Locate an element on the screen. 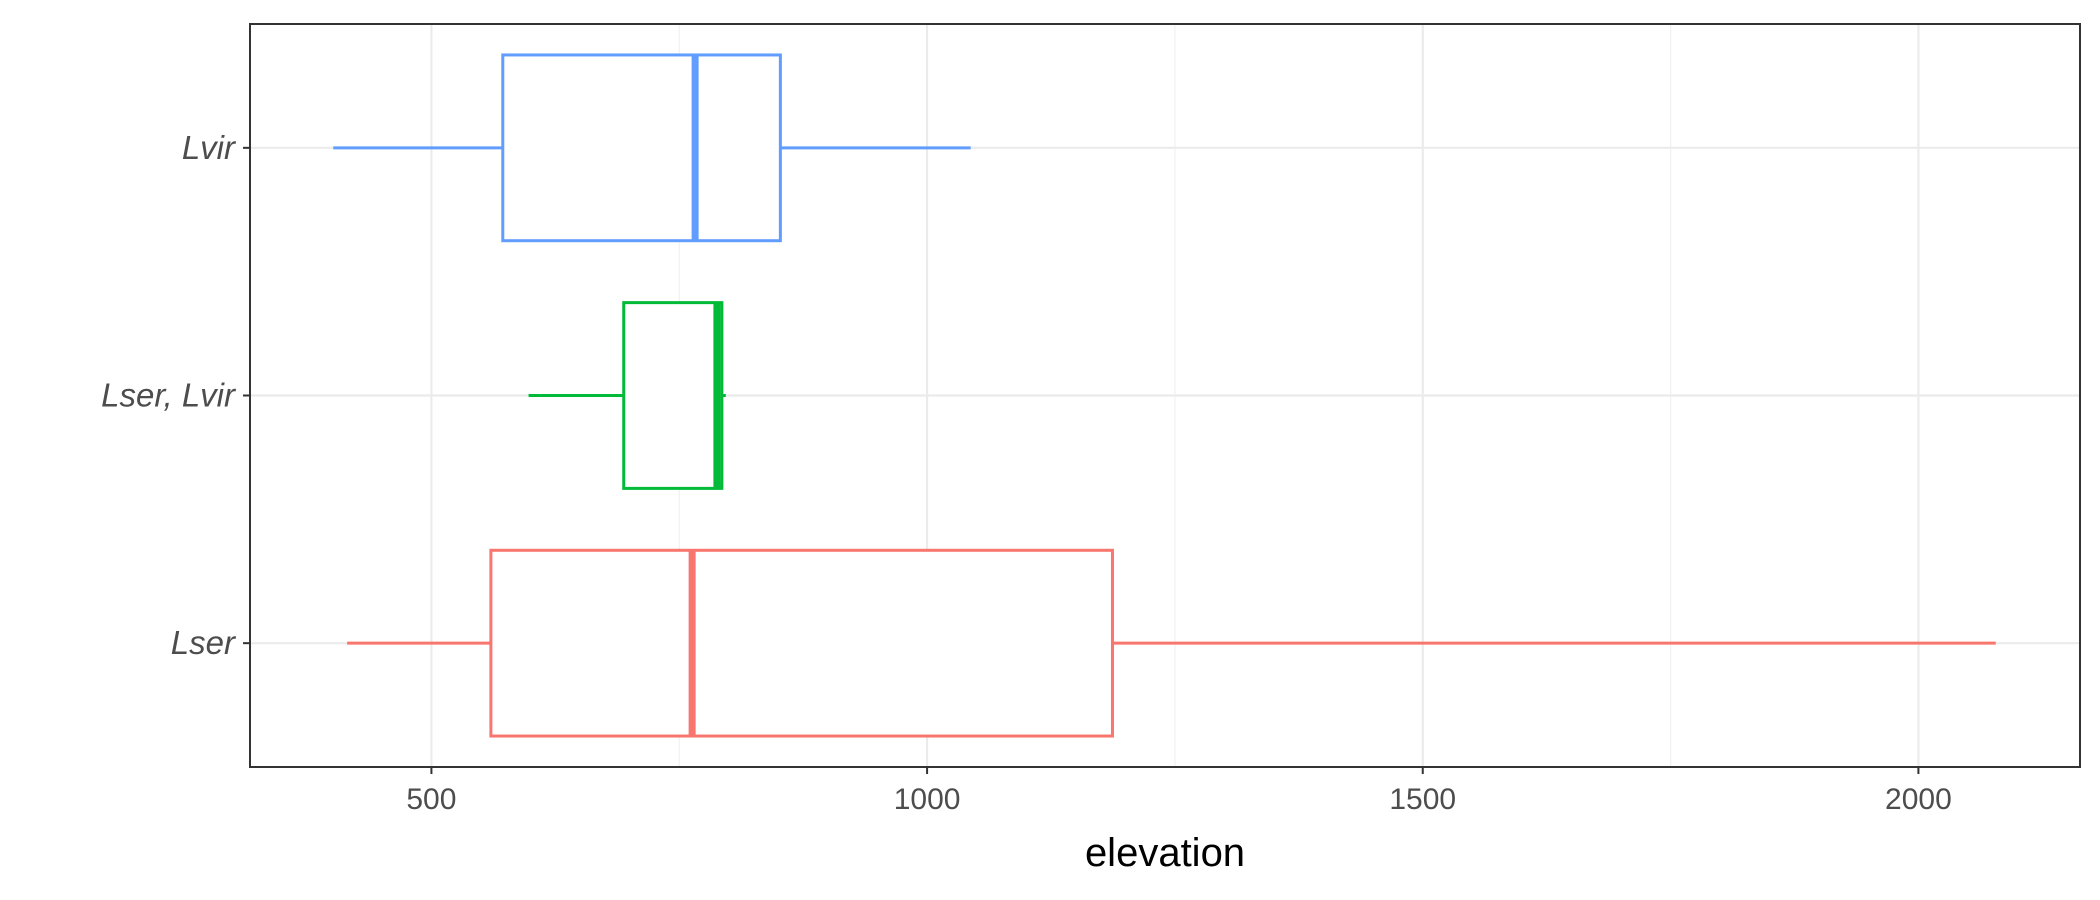 The image size is (2100, 900). x-tick-label: 1500 is located at coordinates (1422, 799).